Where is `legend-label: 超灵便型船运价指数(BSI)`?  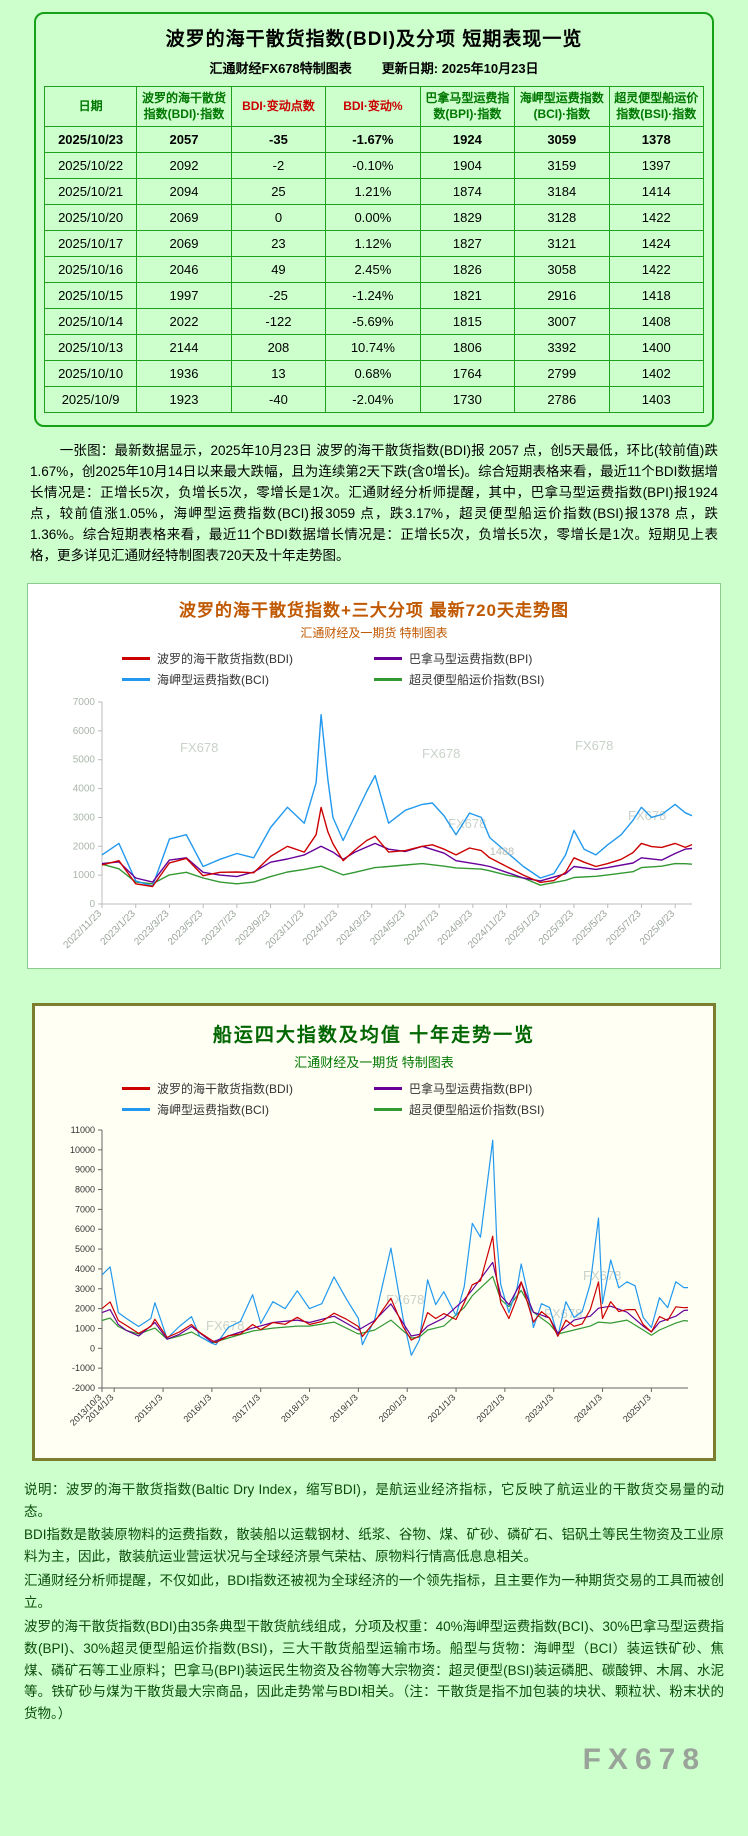
legend-label: 超灵便型船运价指数(BSI) is located at coordinates (477, 679).